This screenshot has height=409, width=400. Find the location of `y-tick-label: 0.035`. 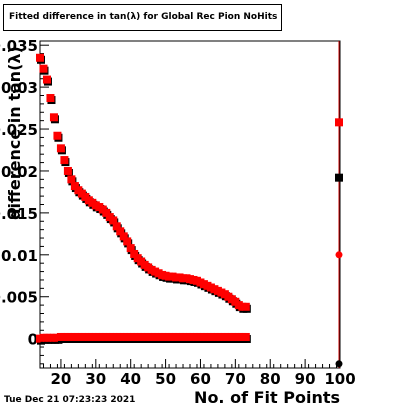

y-tick-label: 0.035 is located at coordinates (19, 46).